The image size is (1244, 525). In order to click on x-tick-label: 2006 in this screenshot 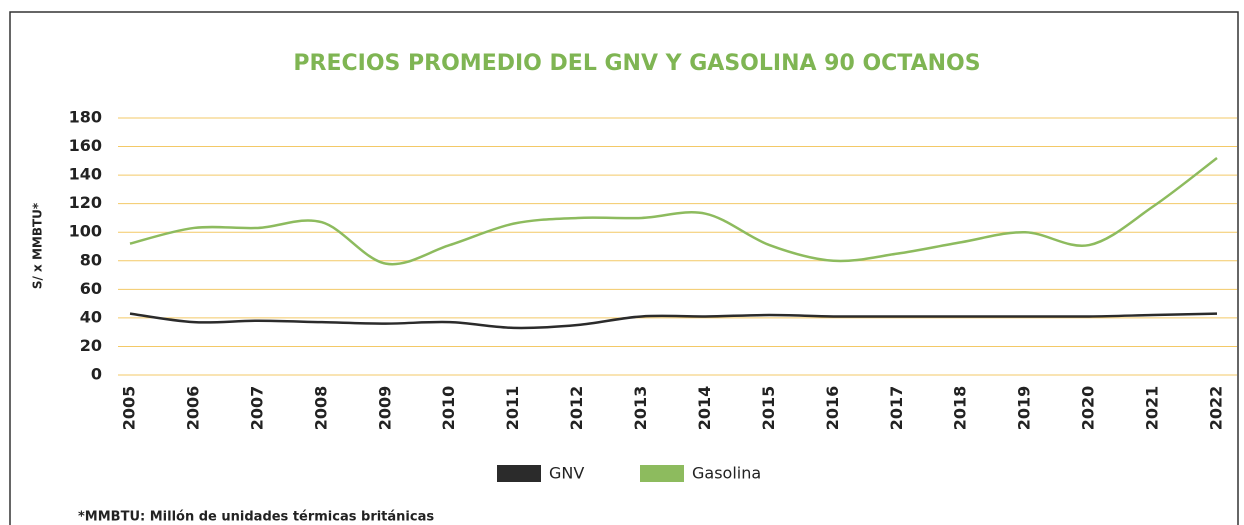, I will do `click(192, 408)`.